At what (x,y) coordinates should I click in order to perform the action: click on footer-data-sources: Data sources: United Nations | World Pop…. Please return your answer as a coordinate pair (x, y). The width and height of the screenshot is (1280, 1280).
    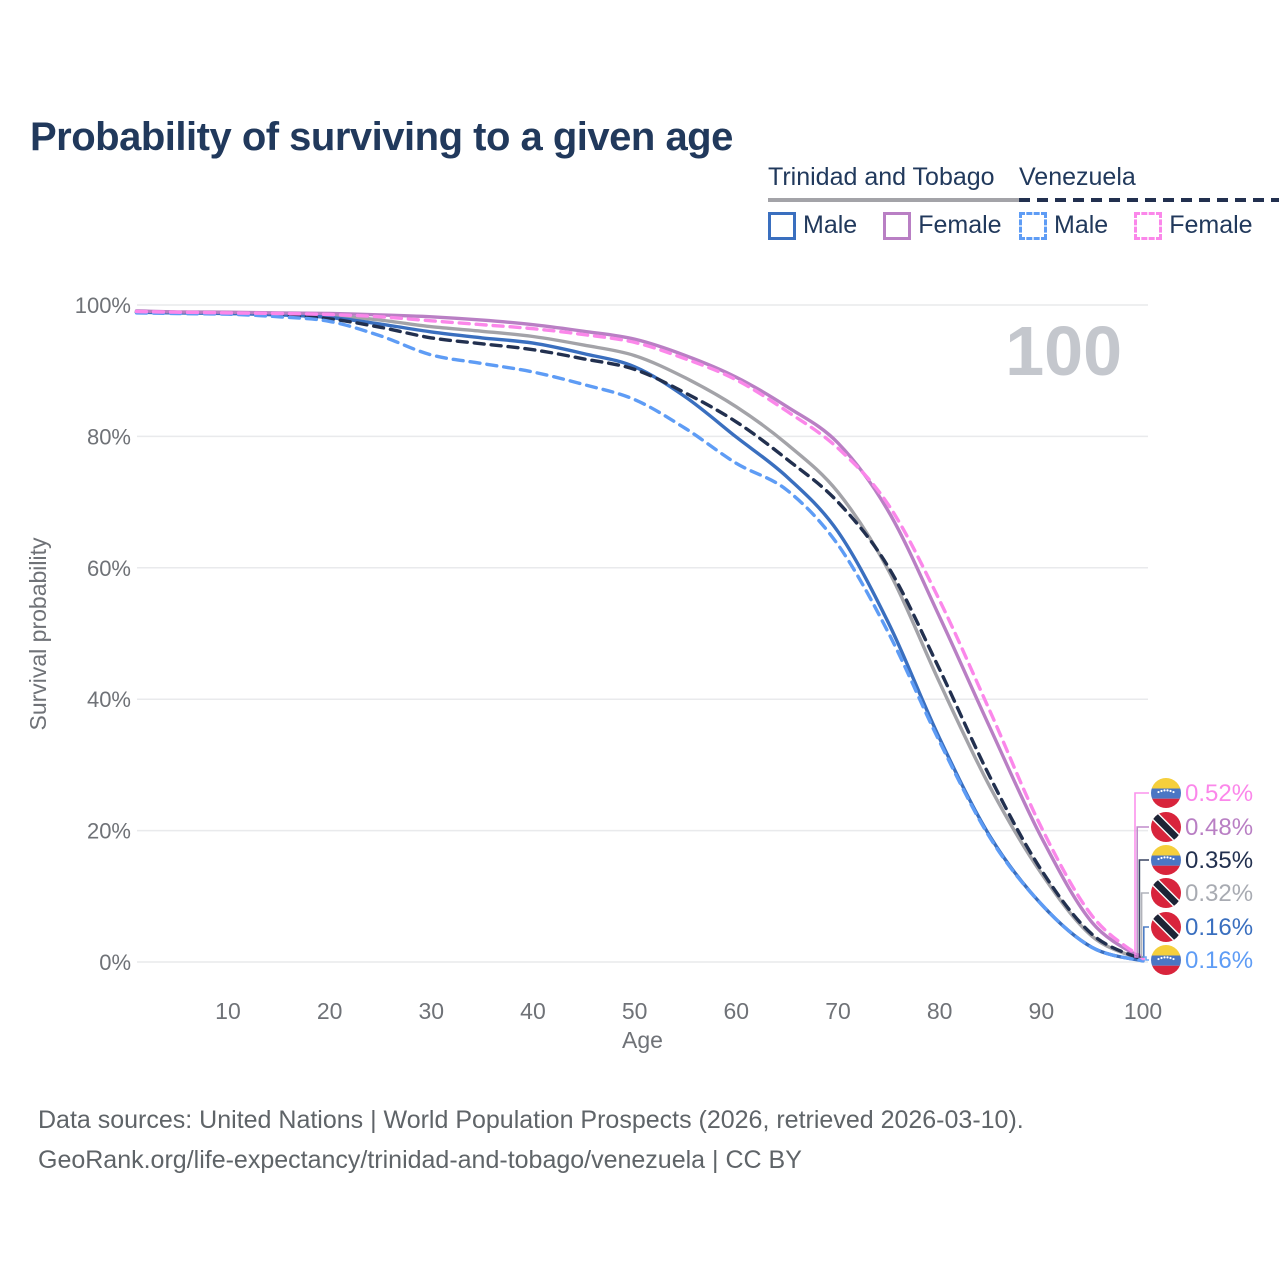
    Looking at the image, I should click on (531, 1120).